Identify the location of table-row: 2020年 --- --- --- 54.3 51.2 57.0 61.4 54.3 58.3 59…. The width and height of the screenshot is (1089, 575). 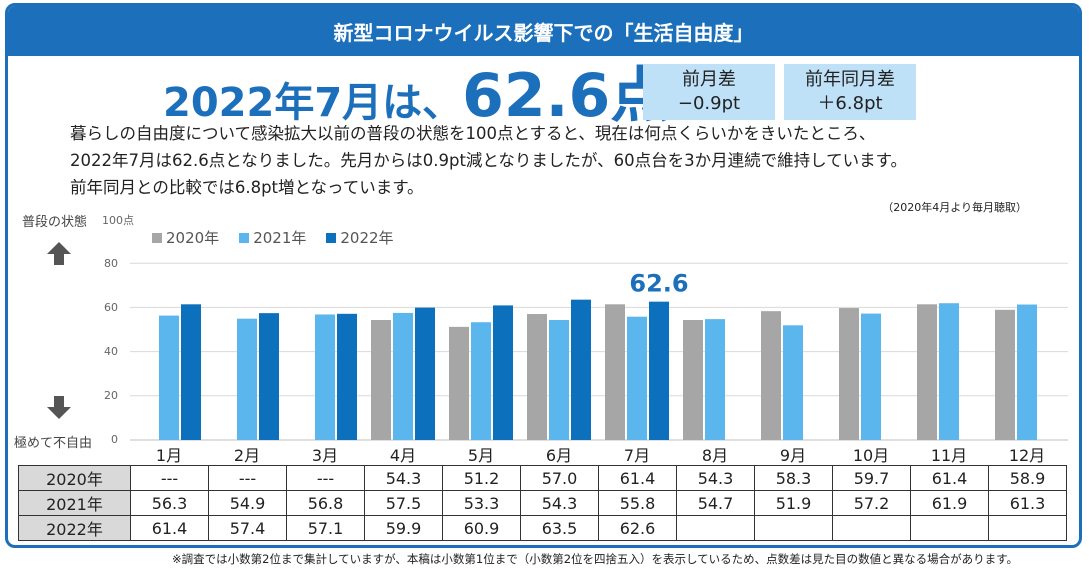
(542, 478).